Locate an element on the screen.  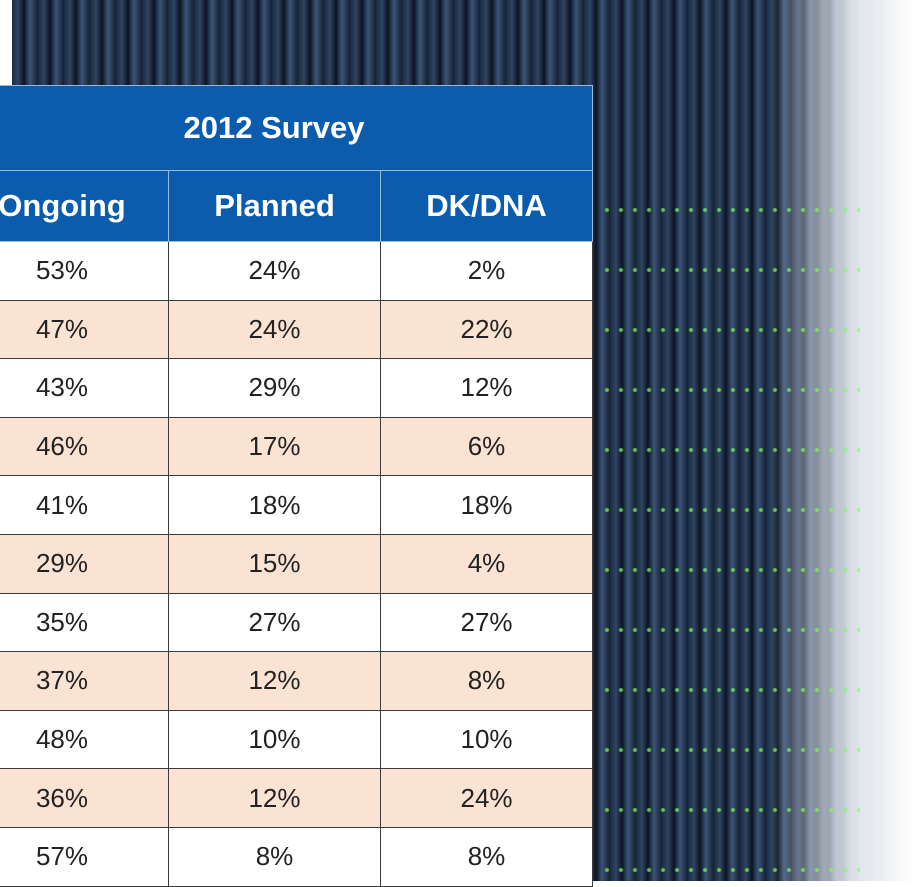
column-header: DK/DNA is located at coordinates (486, 206).